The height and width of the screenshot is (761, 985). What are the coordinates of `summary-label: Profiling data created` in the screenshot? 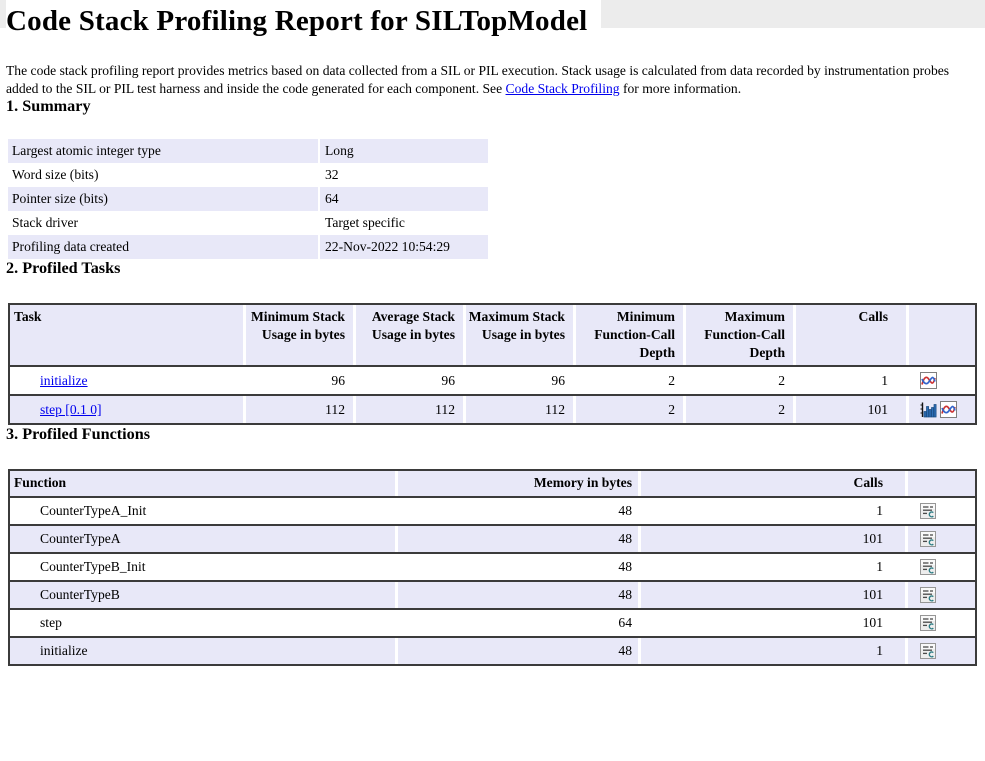 It's located at (163, 247).